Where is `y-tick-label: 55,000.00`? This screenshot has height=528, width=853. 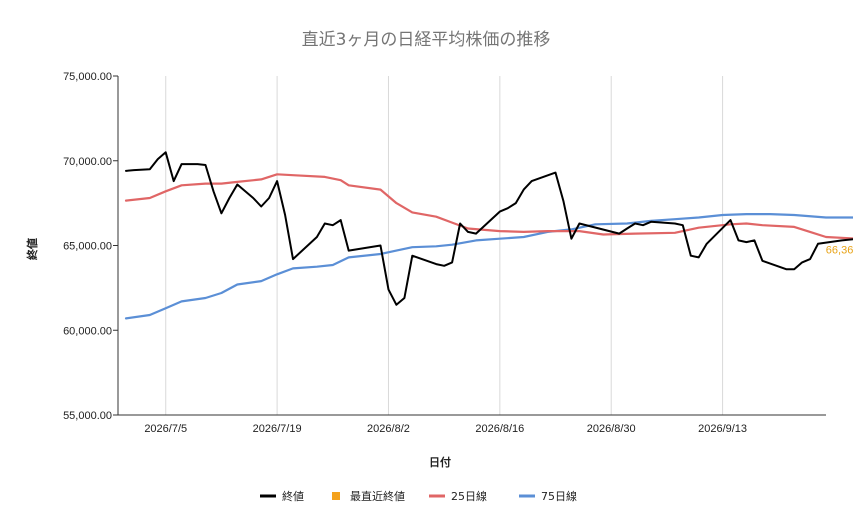 y-tick-label: 55,000.00 is located at coordinates (87, 416).